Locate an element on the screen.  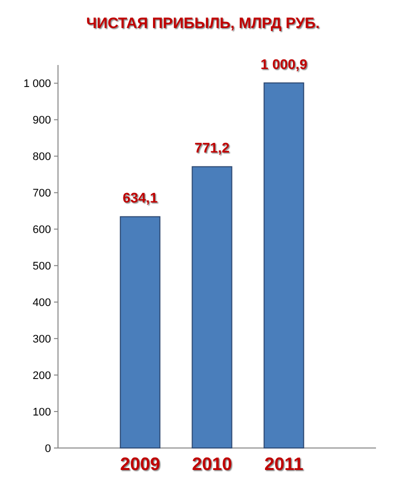
data-label: 1 000,9 is located at coordinates (284, 64).